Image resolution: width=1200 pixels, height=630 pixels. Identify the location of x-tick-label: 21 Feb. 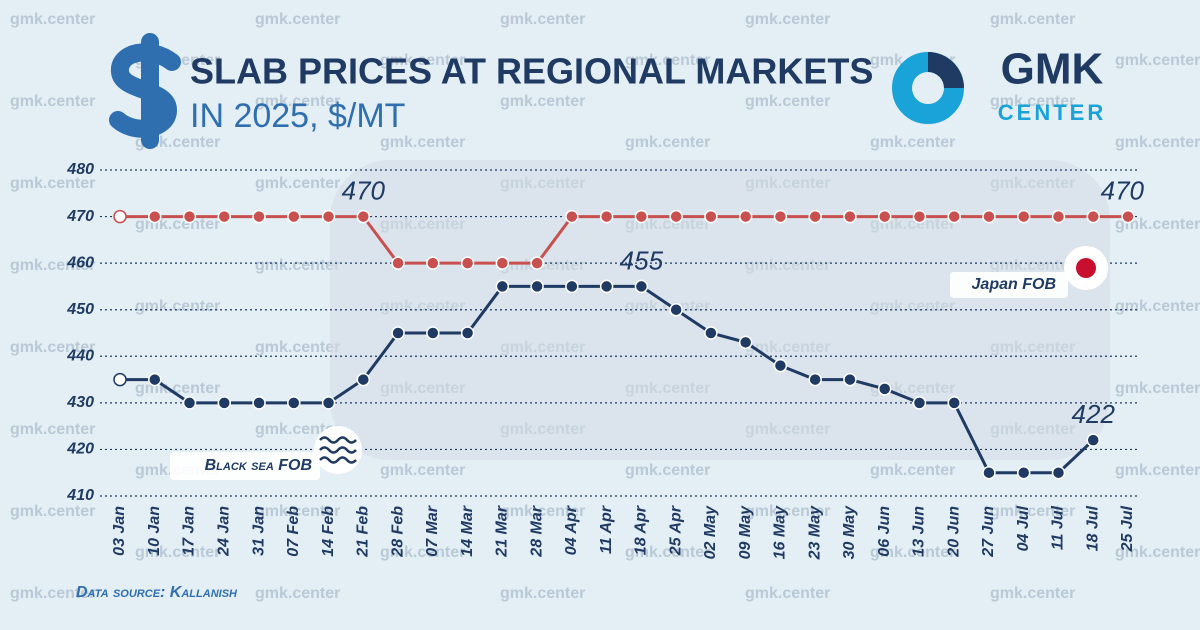
(363, 532).